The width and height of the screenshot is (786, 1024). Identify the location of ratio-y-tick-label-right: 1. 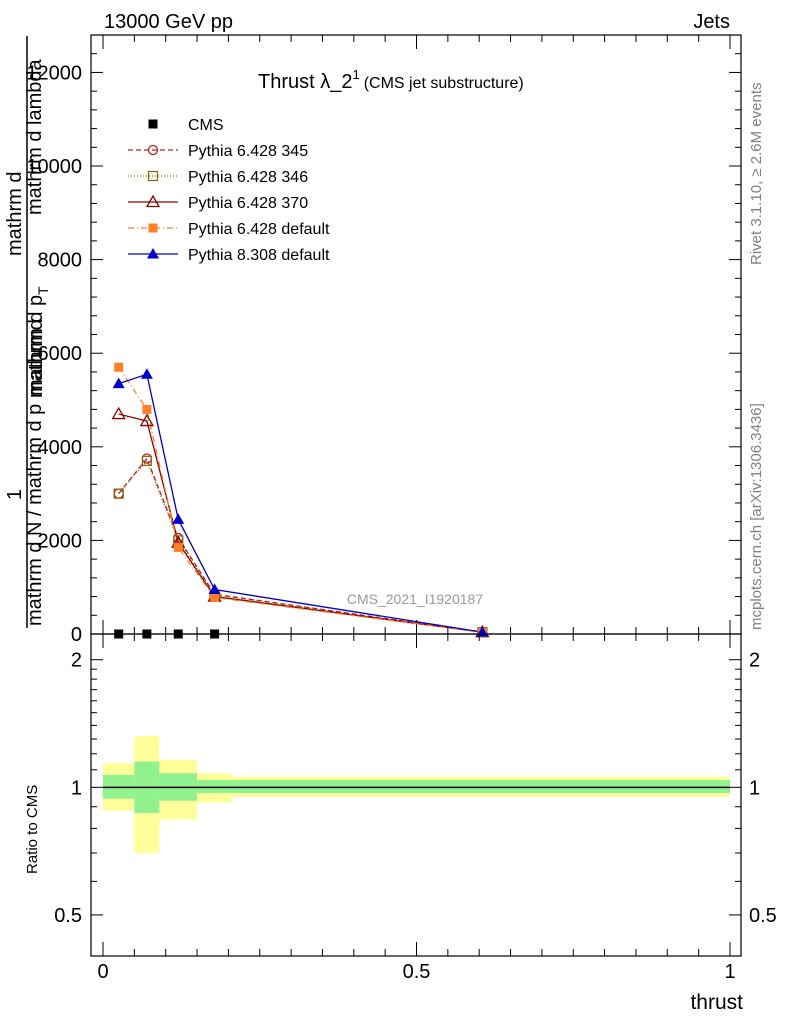
(754, 788).